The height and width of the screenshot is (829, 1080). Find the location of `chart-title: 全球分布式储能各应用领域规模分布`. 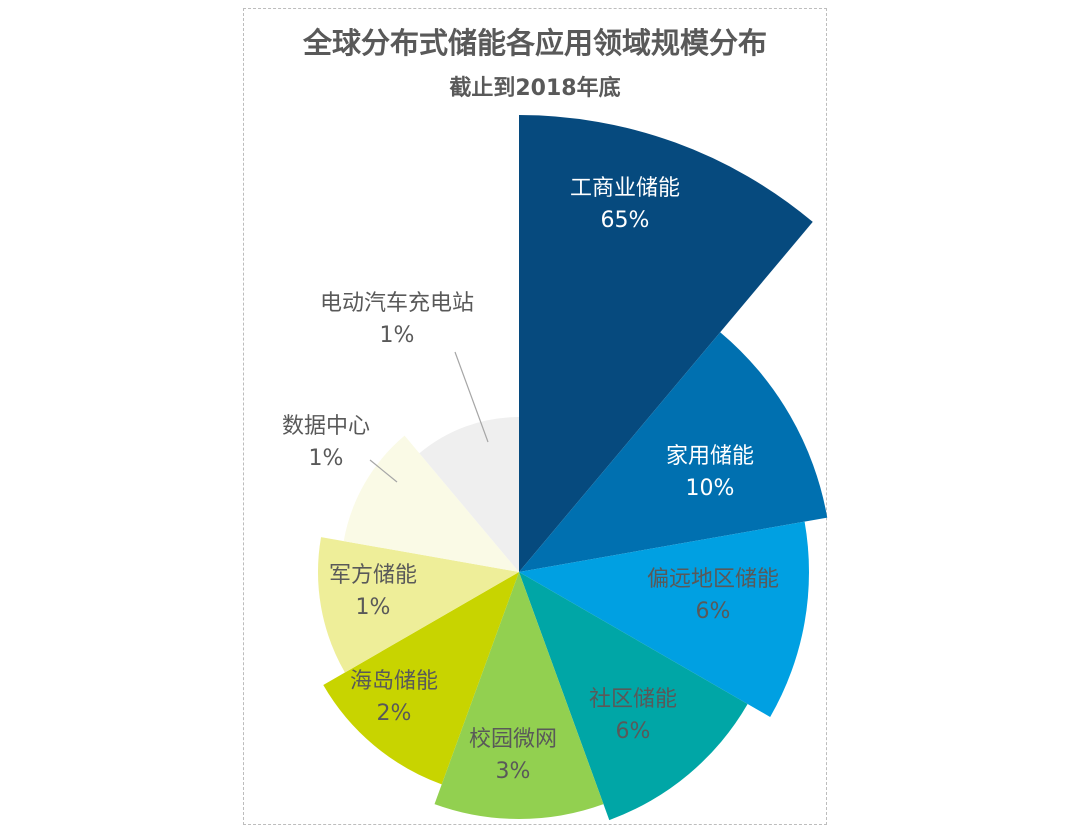

chart-title: 全球分布式储能各应用领域规模分布 is located at coordinates (534, 43).